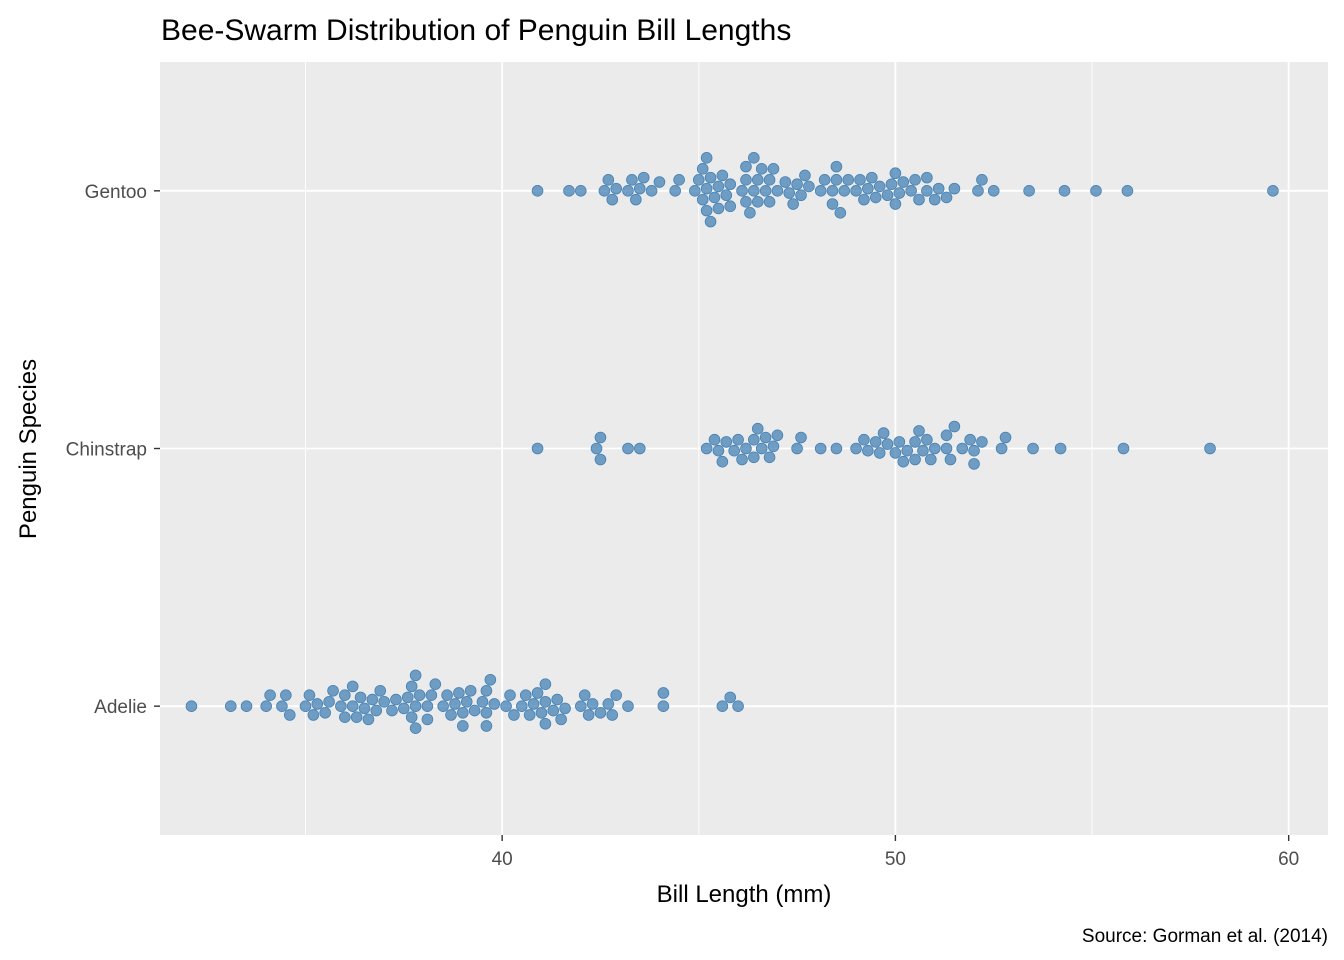 The height and width of the screenshot is (960, 1344). I want to click on y-tick-label: Adelie, so click(120, 707).